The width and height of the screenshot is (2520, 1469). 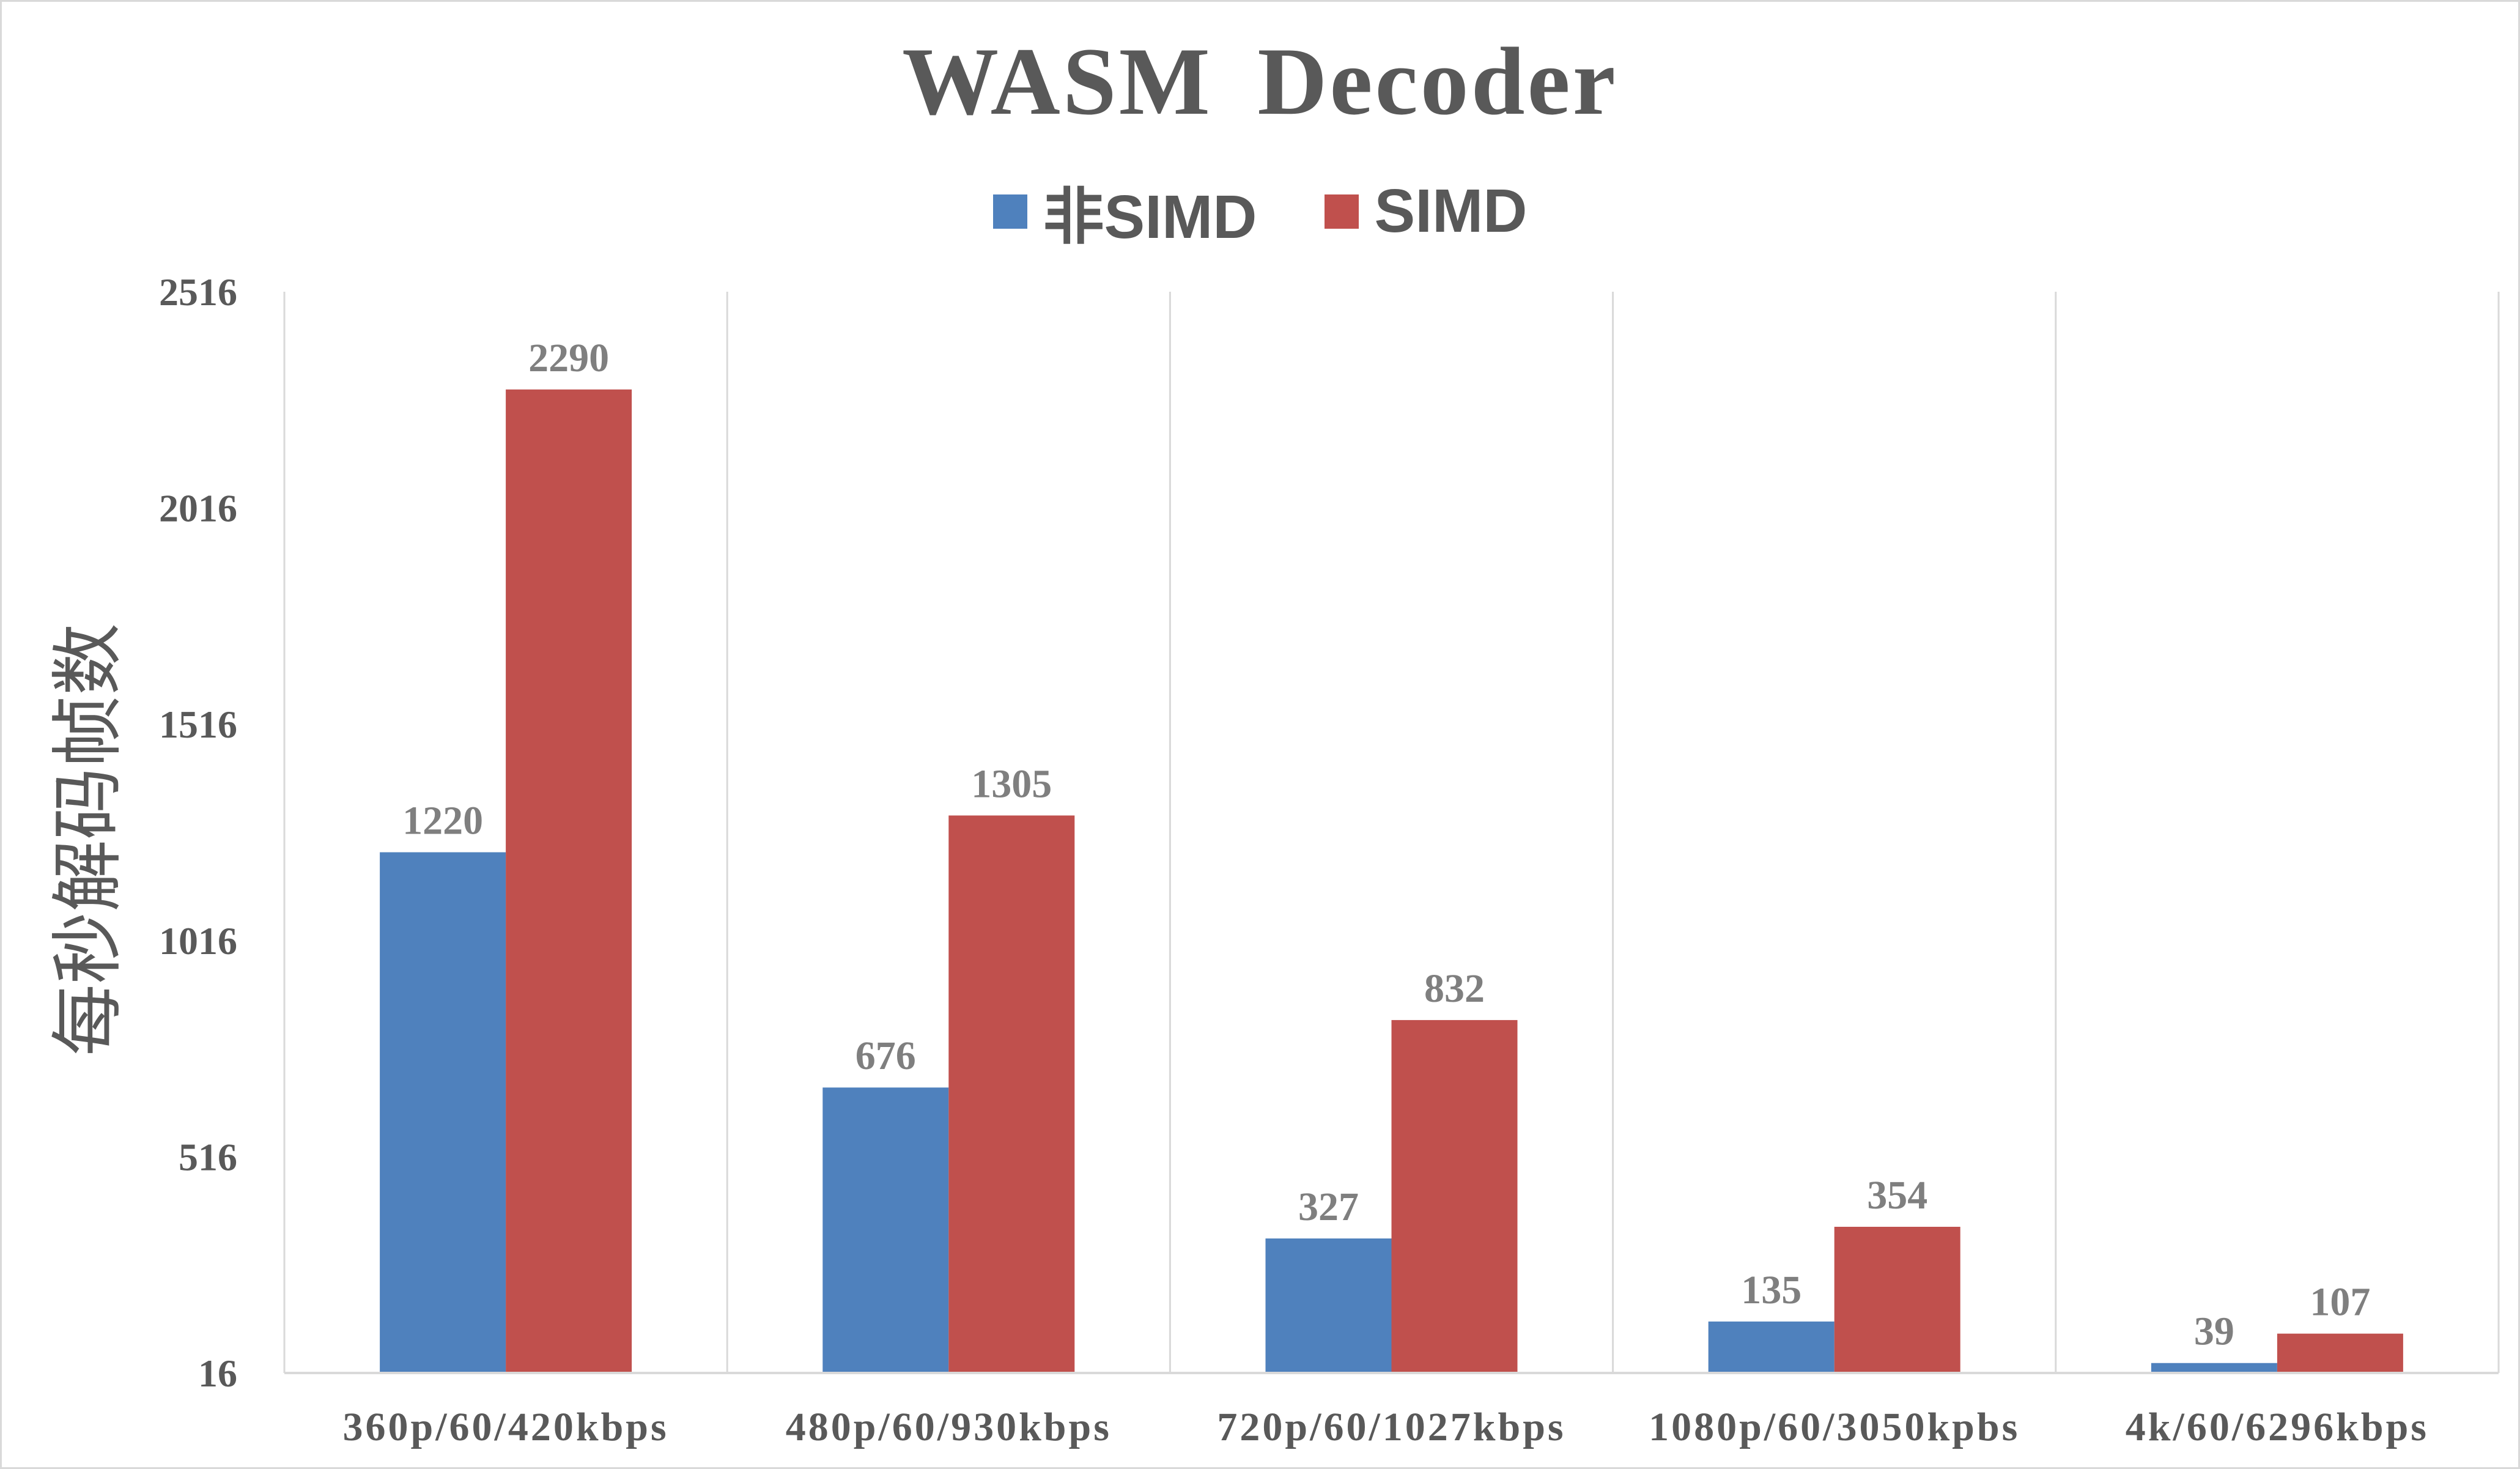 What do you see at coordinates (2214, 1331) in the screenshot?
I see `data-label: 39` at bounding box center [2214, 1331].